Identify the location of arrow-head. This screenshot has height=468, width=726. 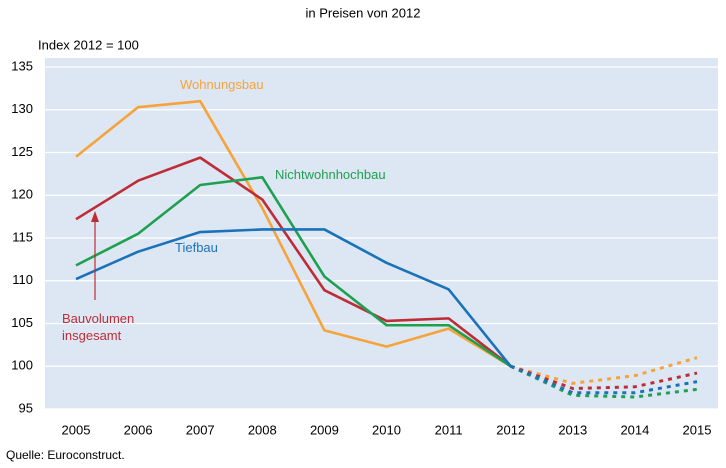
(95, 216).